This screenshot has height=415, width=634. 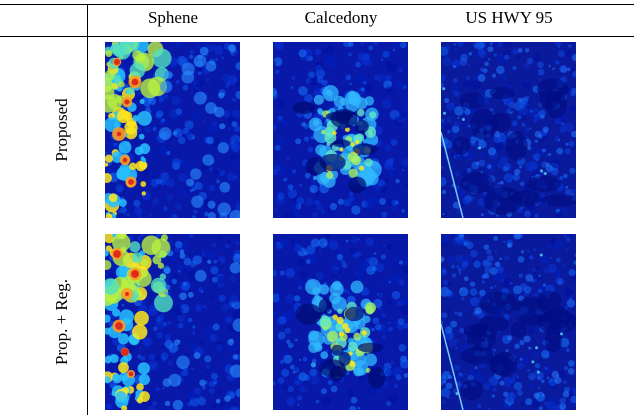 What do you see at coordinates (87, 209) in the screenshot?
I see `row-label-divider` at bounding box center [87, 209].